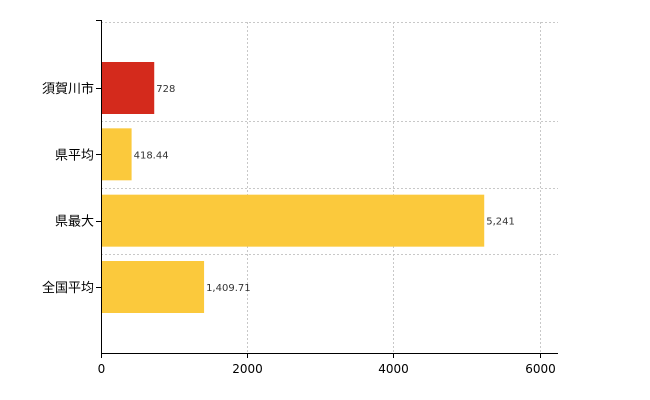 This screenshot has width=650, height=400. Describe the element at coordinates (68, 288) in the screenshot. I see `category-label: 全国平均` at that location.